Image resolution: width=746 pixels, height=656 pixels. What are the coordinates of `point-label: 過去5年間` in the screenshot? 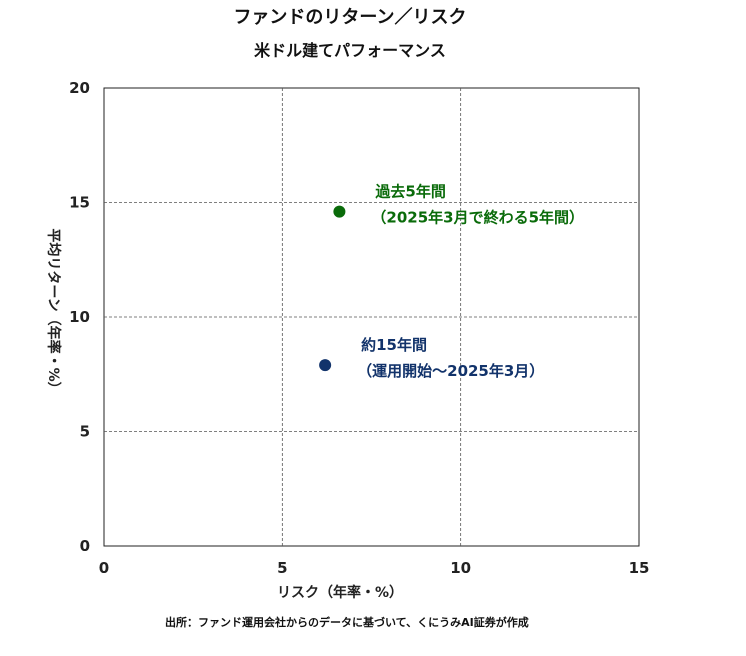 It's located at (409, 192).